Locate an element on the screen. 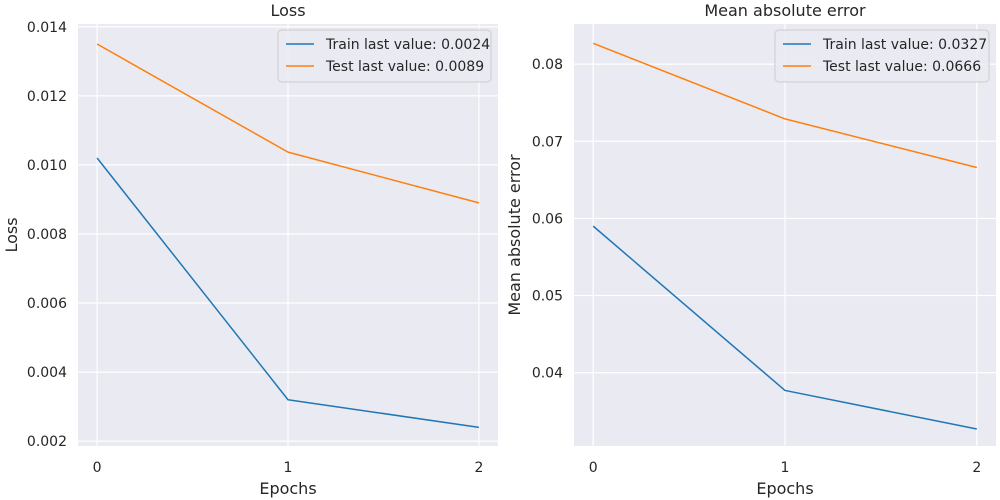  mae-y-tick-label: 0.05 is located at coordinates (547, 297).